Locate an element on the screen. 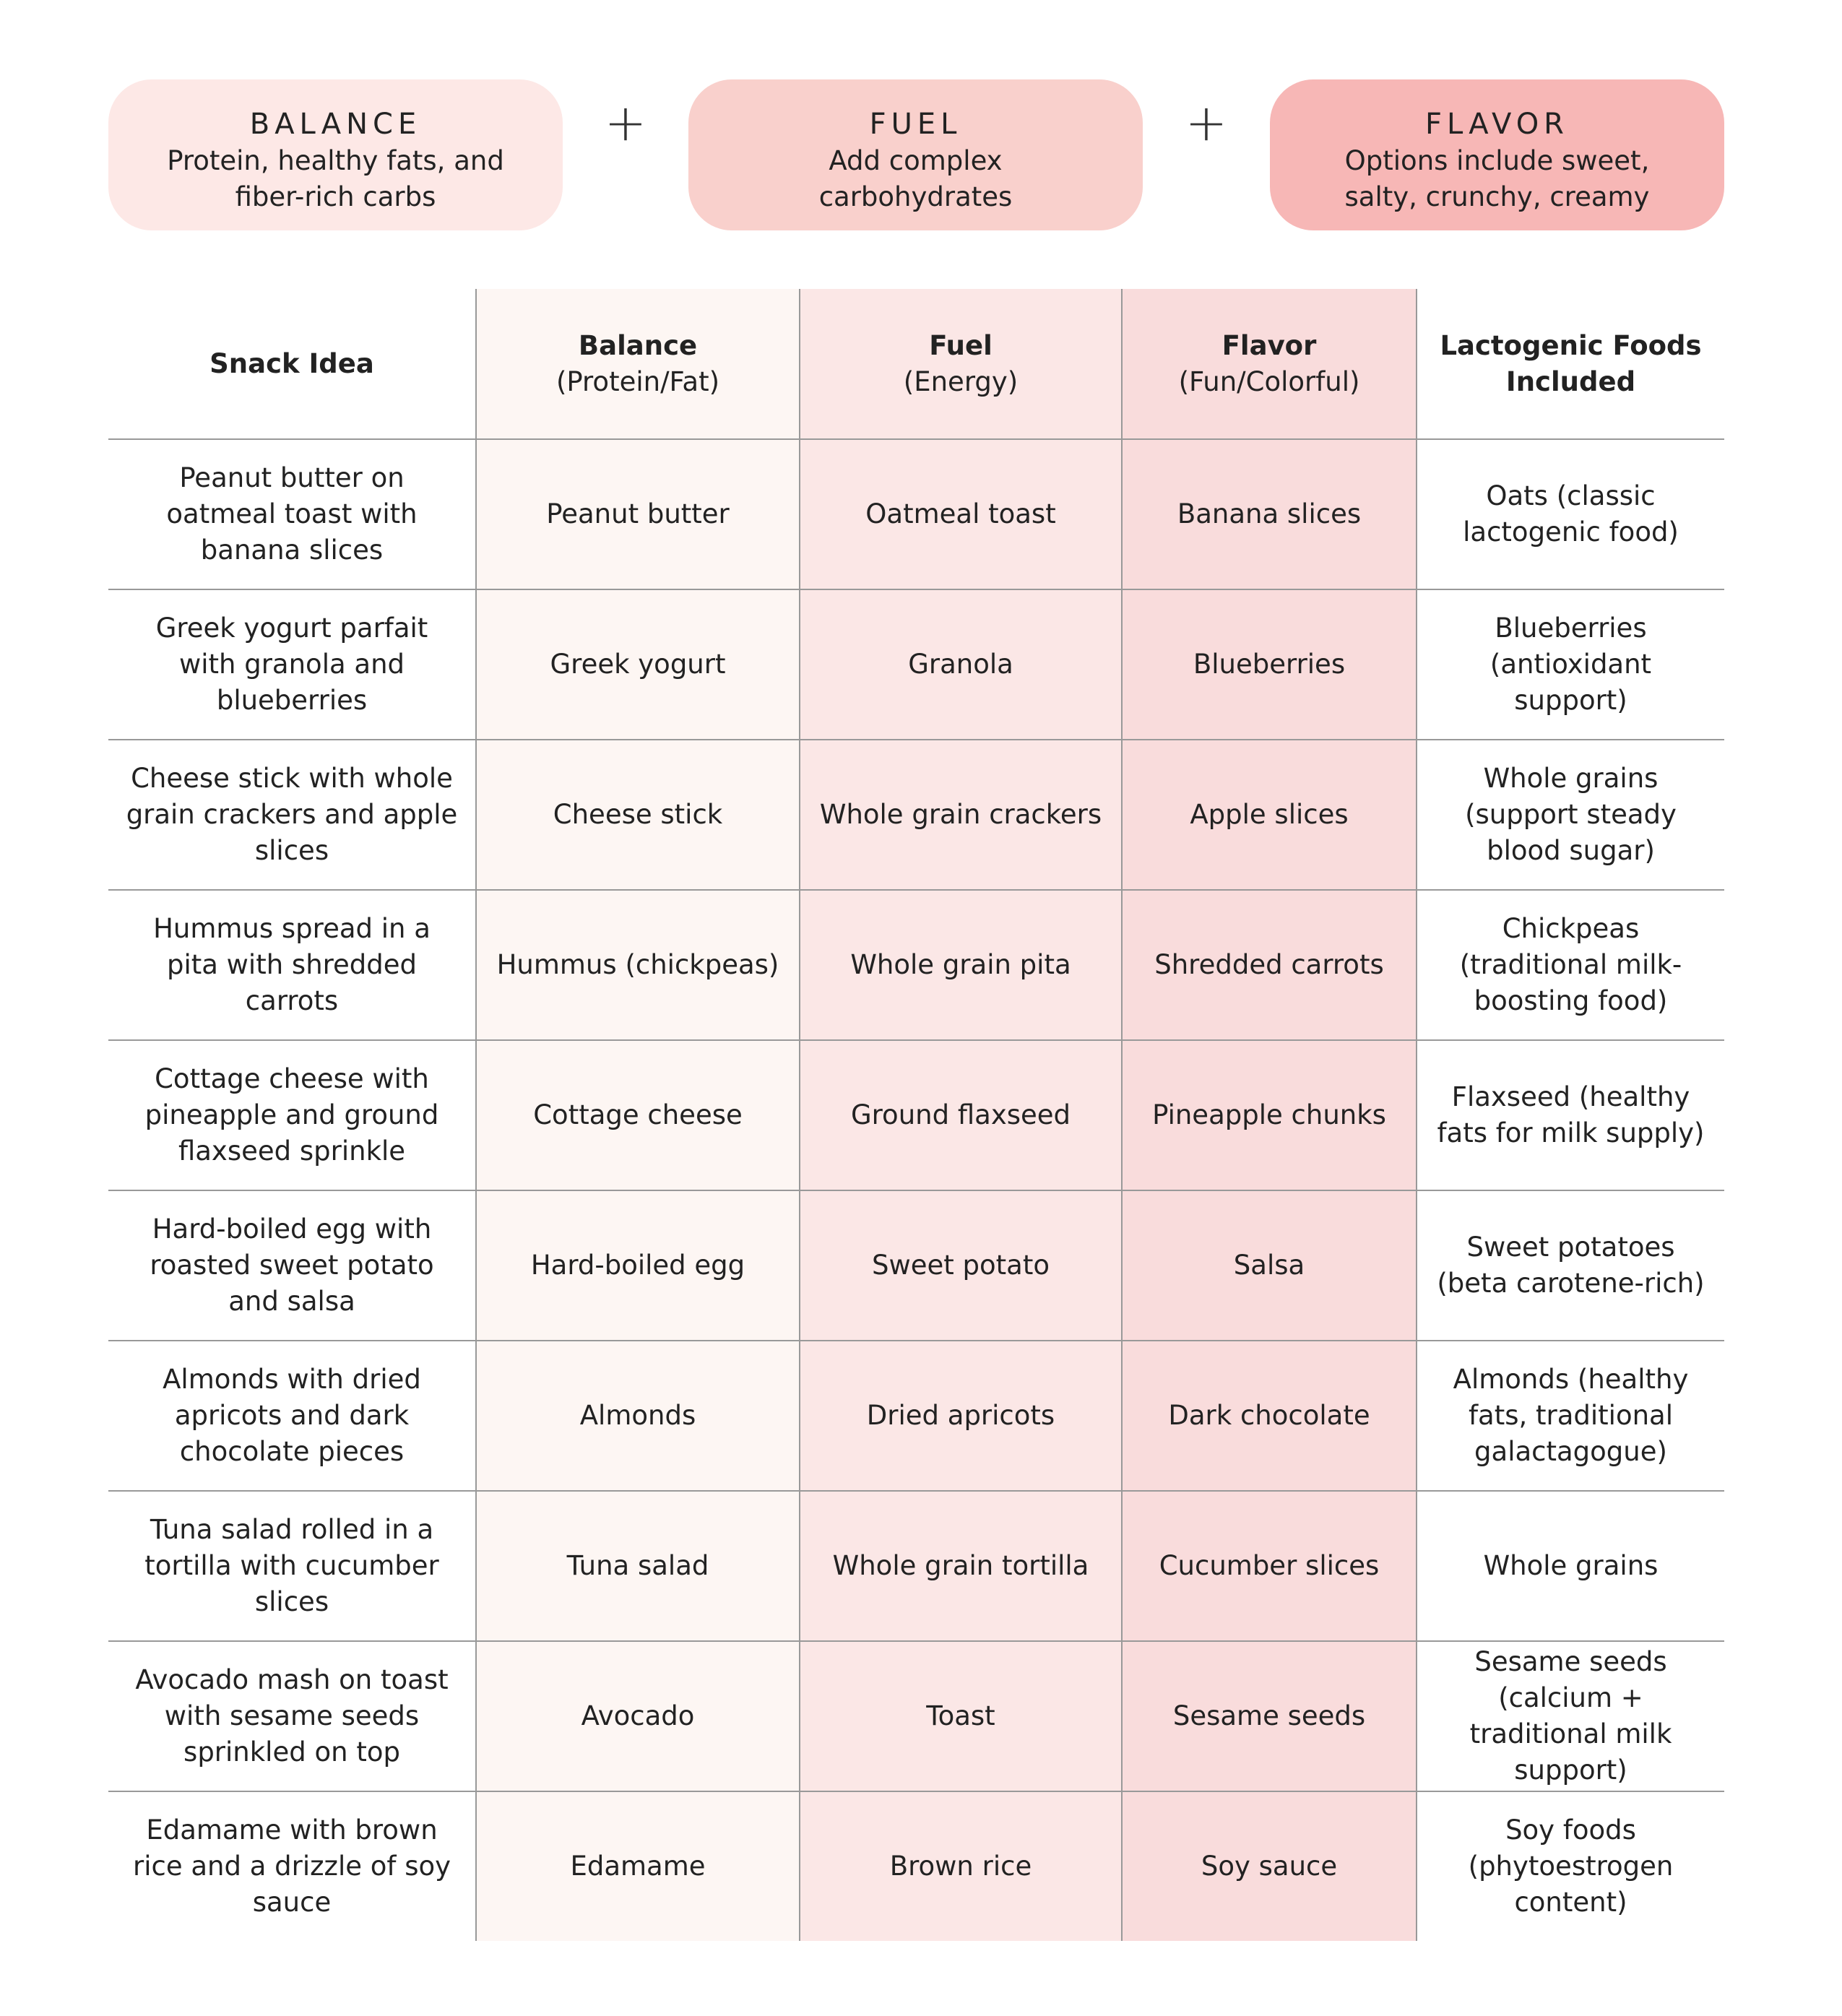 This screenshot has width=1842, height=2016. cell: Flaxseed (healthy fats for milk supply) is located at coordinates (1570, 1114).